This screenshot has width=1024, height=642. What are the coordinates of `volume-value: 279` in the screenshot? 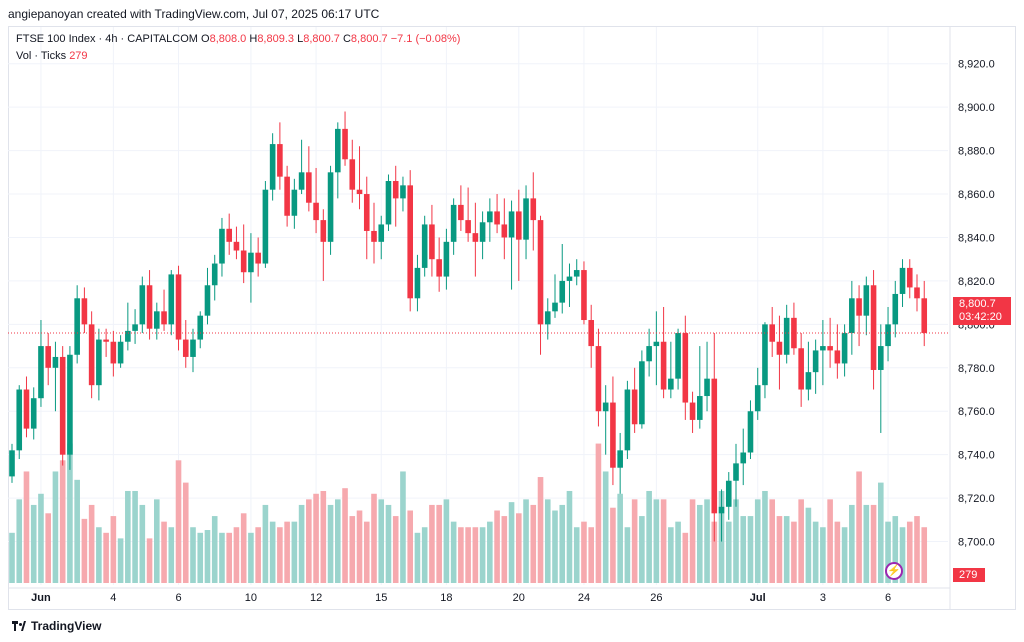 It's located at (78, 56).